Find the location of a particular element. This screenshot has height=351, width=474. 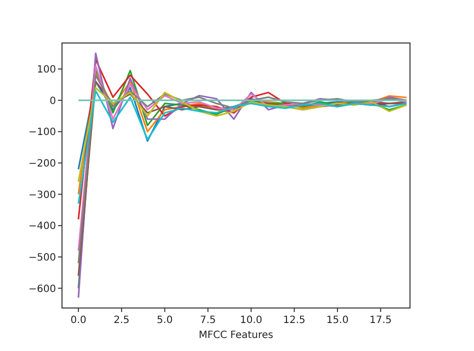

y-tick-label: −500 is located at coordinates (42, 258).